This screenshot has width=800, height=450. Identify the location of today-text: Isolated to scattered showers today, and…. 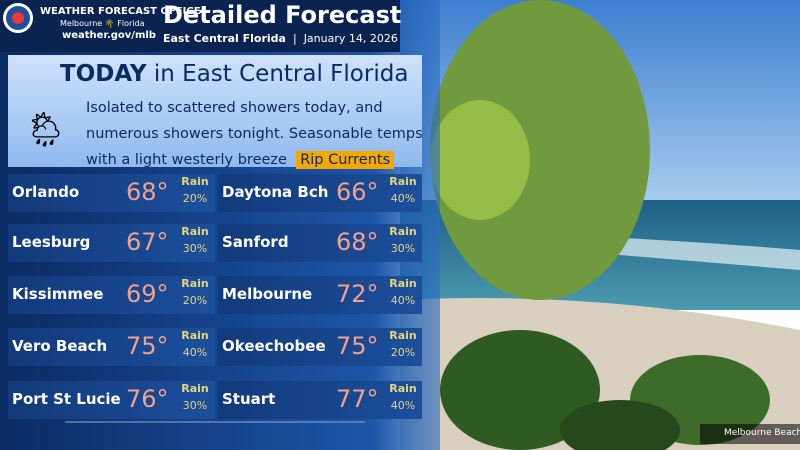
(254, 134).